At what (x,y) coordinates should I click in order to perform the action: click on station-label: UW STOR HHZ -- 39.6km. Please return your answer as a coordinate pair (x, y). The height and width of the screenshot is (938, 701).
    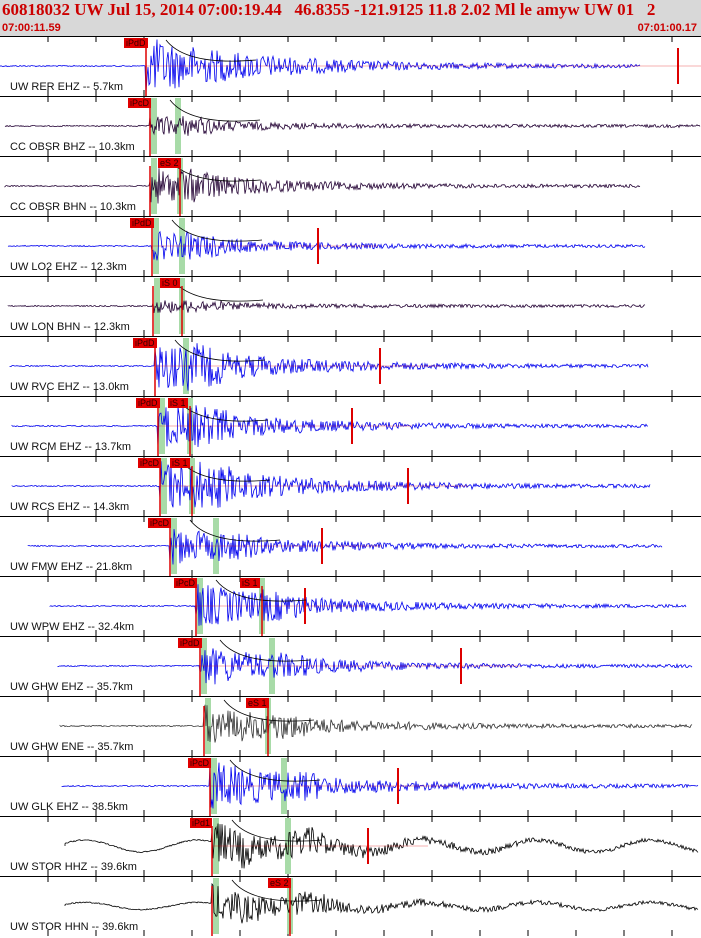
    Looking at the image, I should click on (73, 867).